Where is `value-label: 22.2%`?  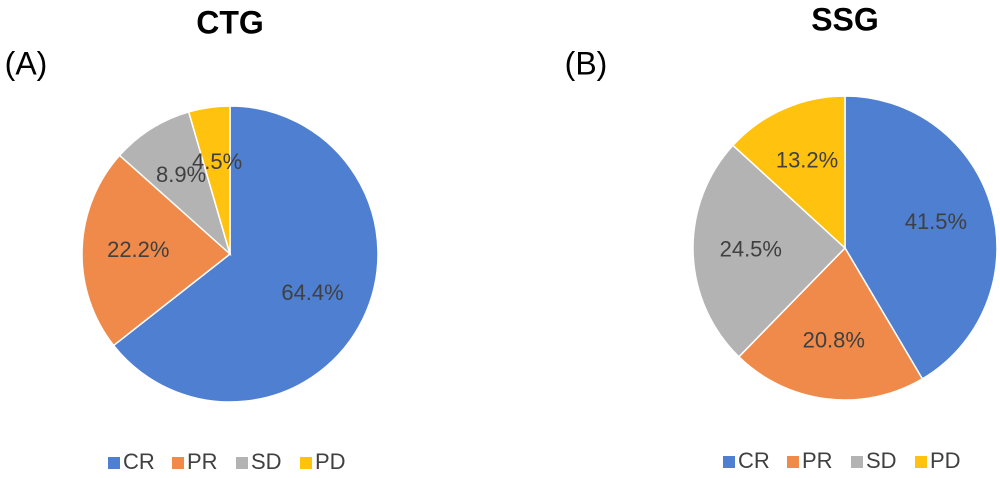
value-label: 22.2% is located at coordinates (138, 249).